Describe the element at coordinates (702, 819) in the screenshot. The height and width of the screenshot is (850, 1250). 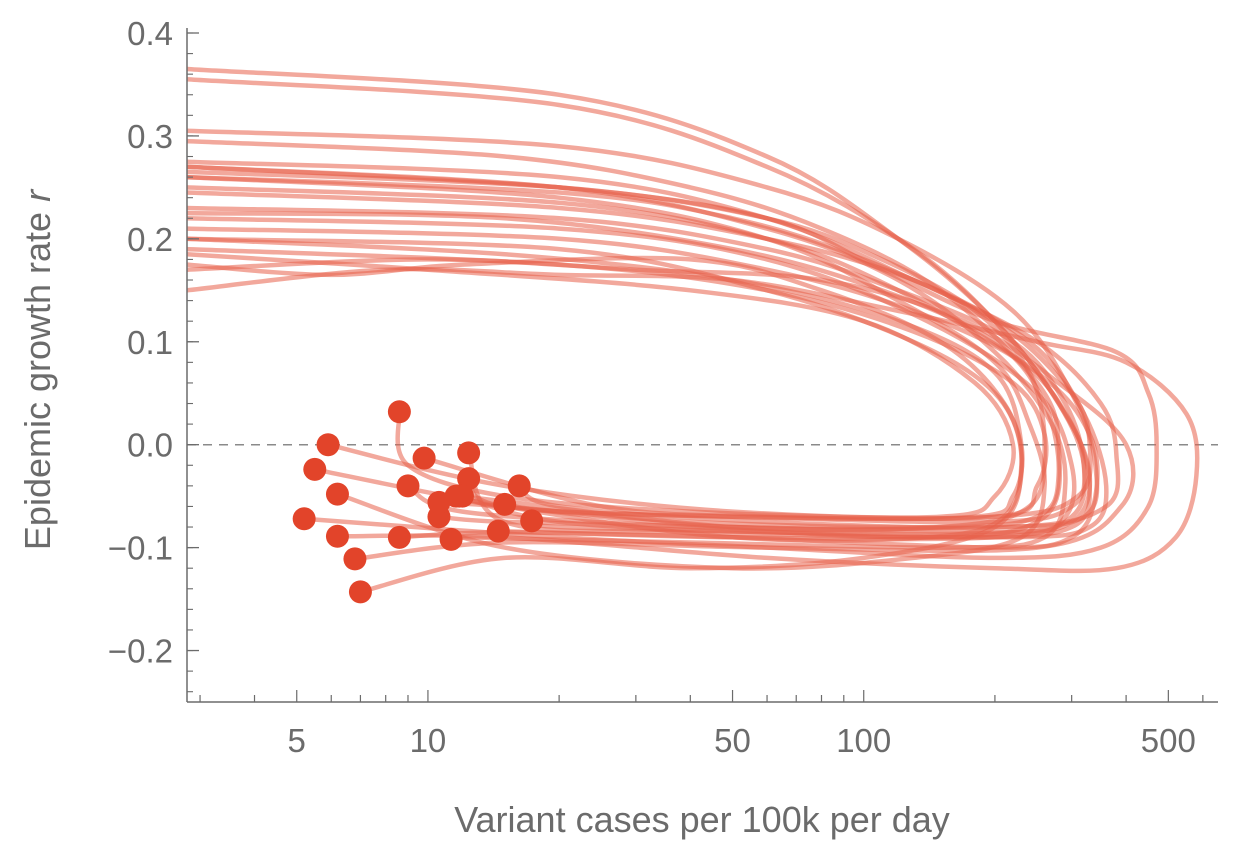
I see `x-axis-title: Variant cases per 100k per day` at that location.